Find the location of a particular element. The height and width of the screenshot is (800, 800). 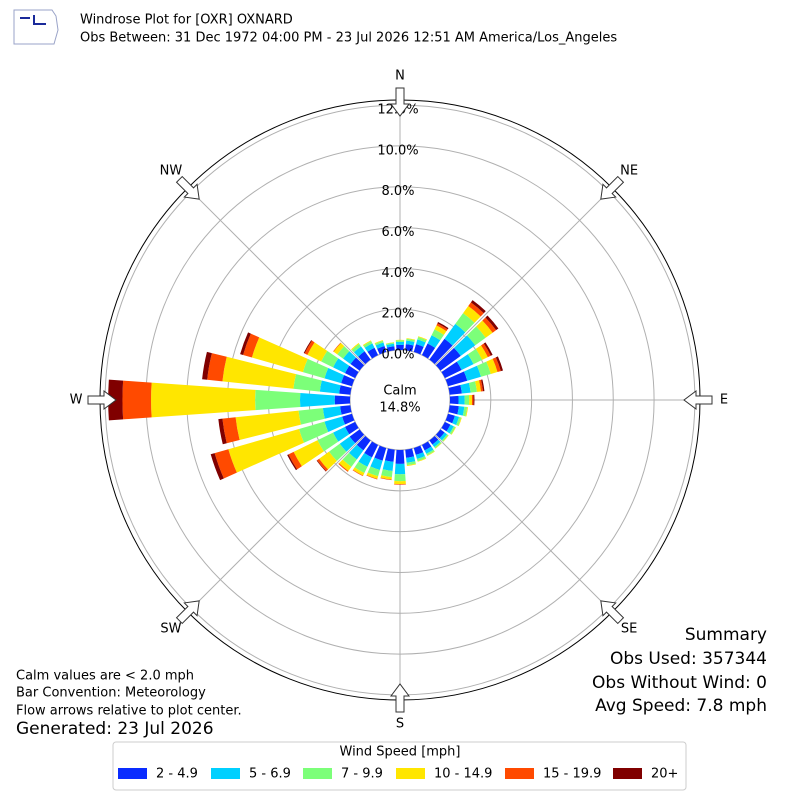

logo-outline is located at coordinates (36, 27).